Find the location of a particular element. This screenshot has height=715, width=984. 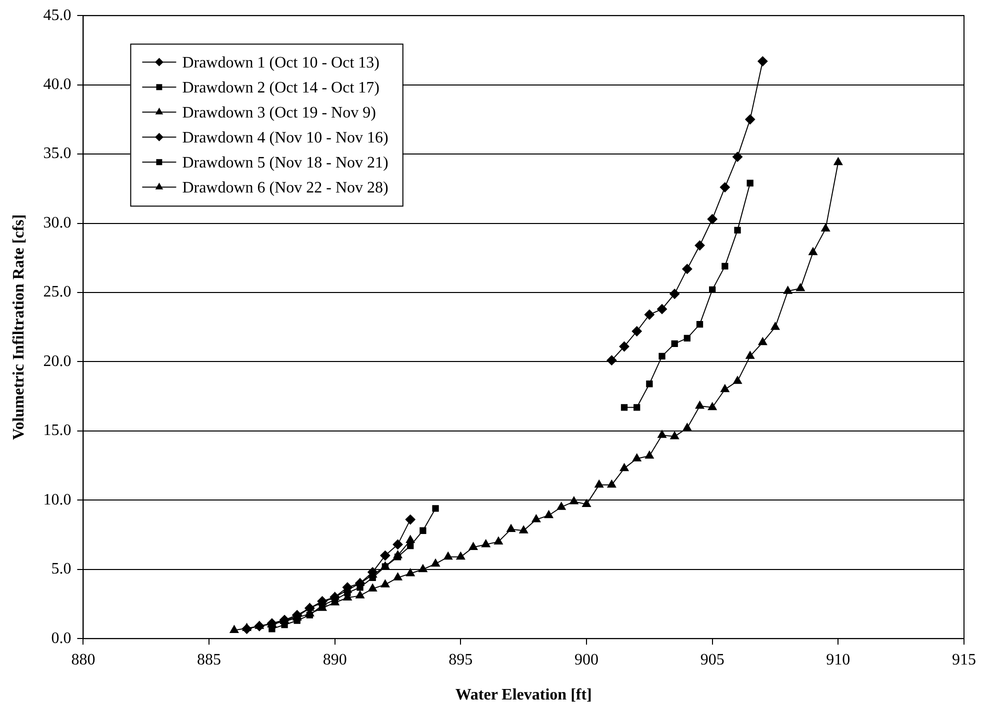

x-tick-label: 895 is located at coordinates (460, 659).